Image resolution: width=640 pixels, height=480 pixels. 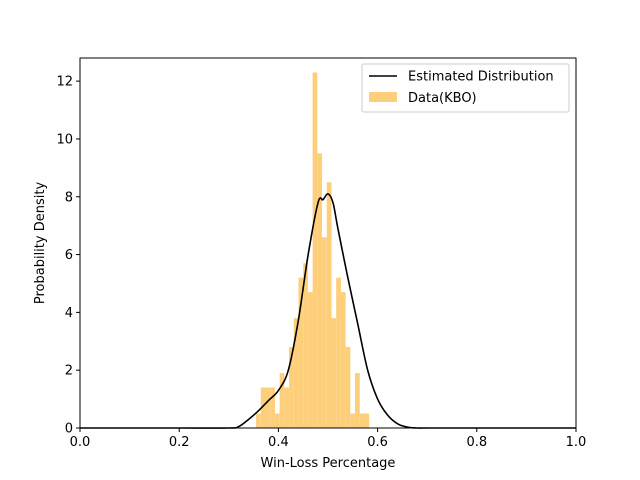 I want to click on x-tick-label: 0.0, so click(x=80, y=442).